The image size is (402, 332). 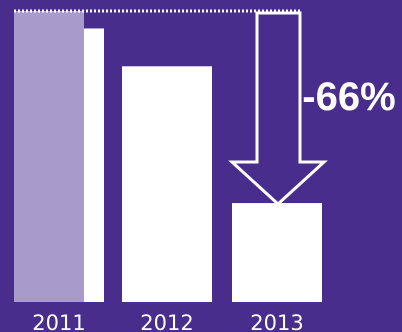 What do you see at coordinates (277, 252) in the screenshot?
I see `bar-2013` at bounding box center [277, 252].